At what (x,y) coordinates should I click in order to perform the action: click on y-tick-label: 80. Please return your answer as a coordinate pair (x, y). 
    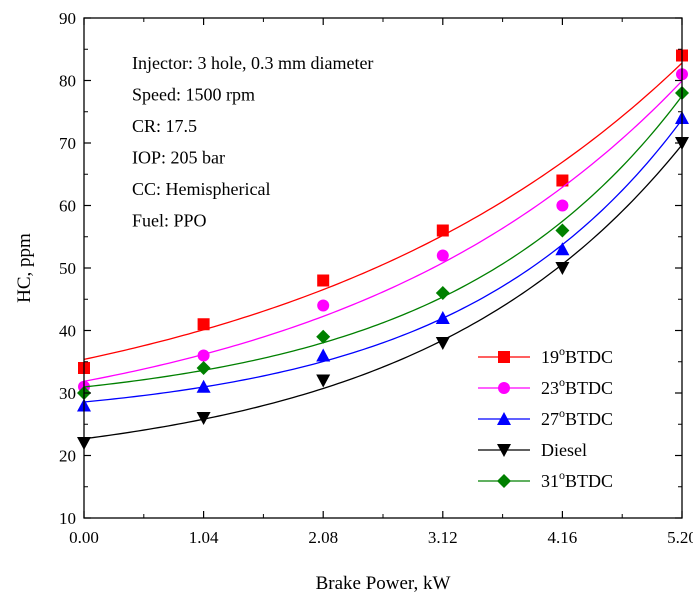
    Looking at the image, I should click on (67, 81).